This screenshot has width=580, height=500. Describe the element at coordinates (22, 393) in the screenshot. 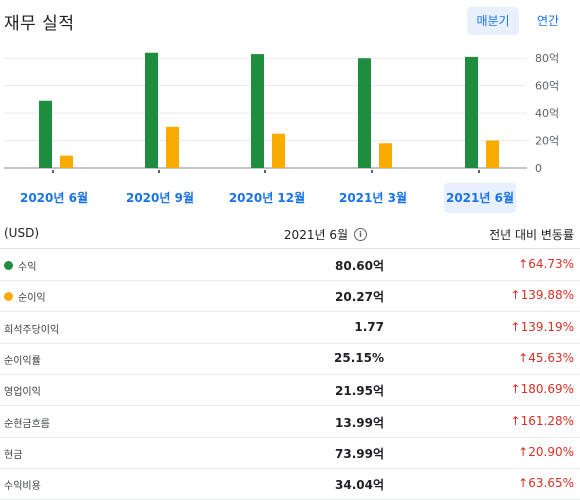

I see `row-label-text: 영업이익` at that location.